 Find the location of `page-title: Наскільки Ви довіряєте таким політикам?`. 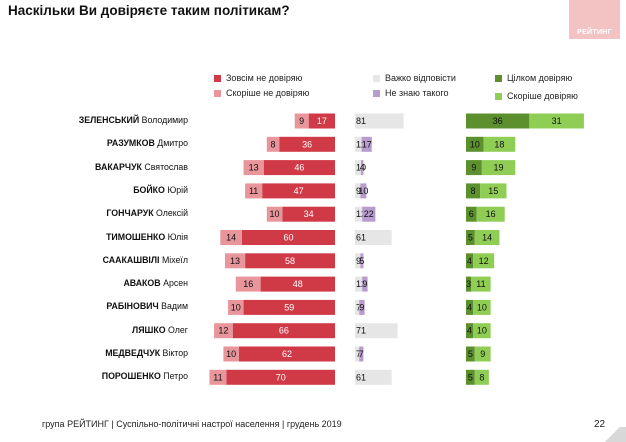

page-title: Наскільки Ви довіряєте таким політикам? is located at coordinates (149, 10).